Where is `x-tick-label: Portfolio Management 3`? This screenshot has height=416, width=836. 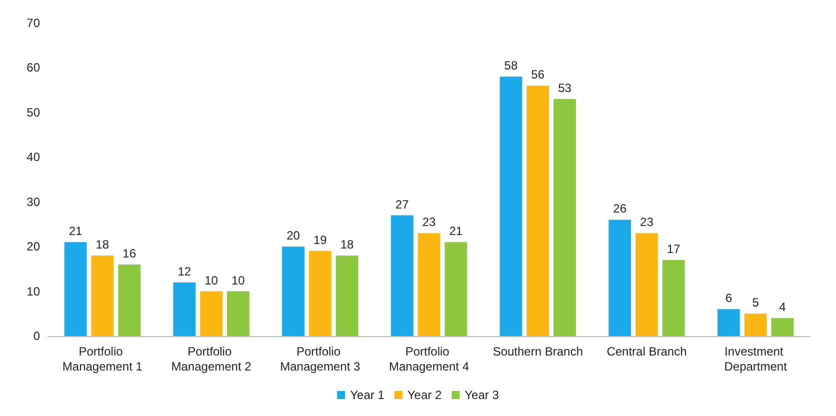 x-tick-label: Portfolio Management 3 is located at coordinates (320, 359).